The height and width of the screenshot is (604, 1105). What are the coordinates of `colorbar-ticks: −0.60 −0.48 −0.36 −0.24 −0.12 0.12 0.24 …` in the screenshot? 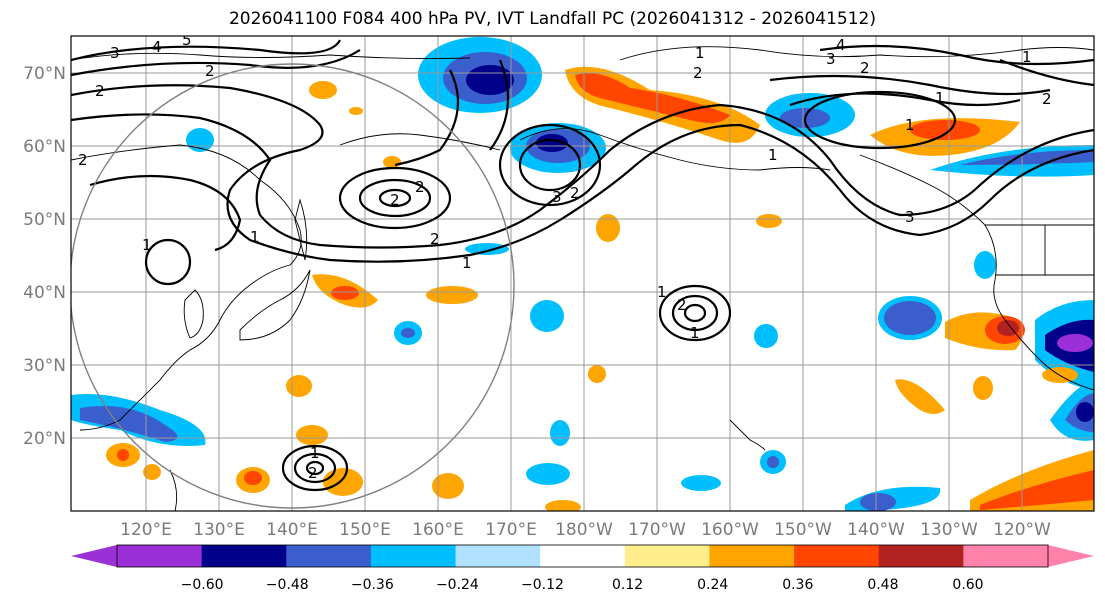 It's located at (582, 585).